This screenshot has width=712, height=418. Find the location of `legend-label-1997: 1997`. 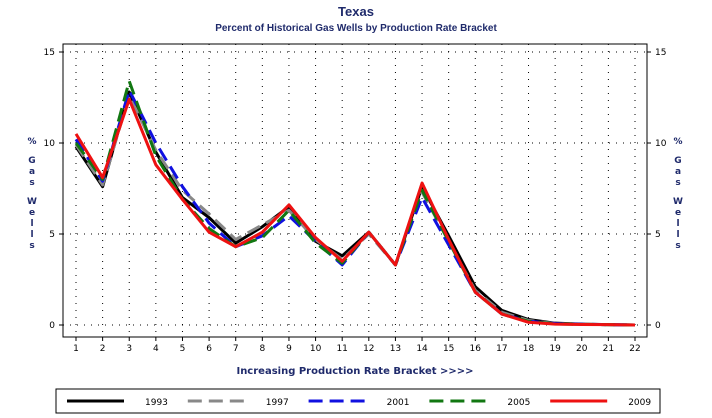

legend-label-1997: 1997 is located at coordinates (277, 403).